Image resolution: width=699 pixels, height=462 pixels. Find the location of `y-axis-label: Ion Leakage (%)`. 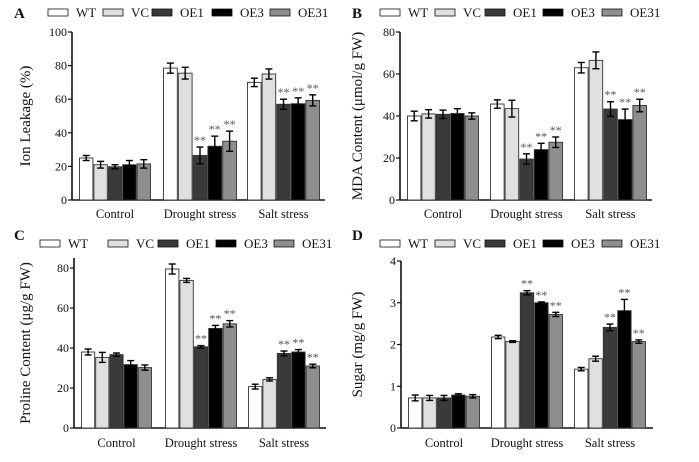

y-axis-label: Ion Leakage (%) is located at coordinates (26, 116).